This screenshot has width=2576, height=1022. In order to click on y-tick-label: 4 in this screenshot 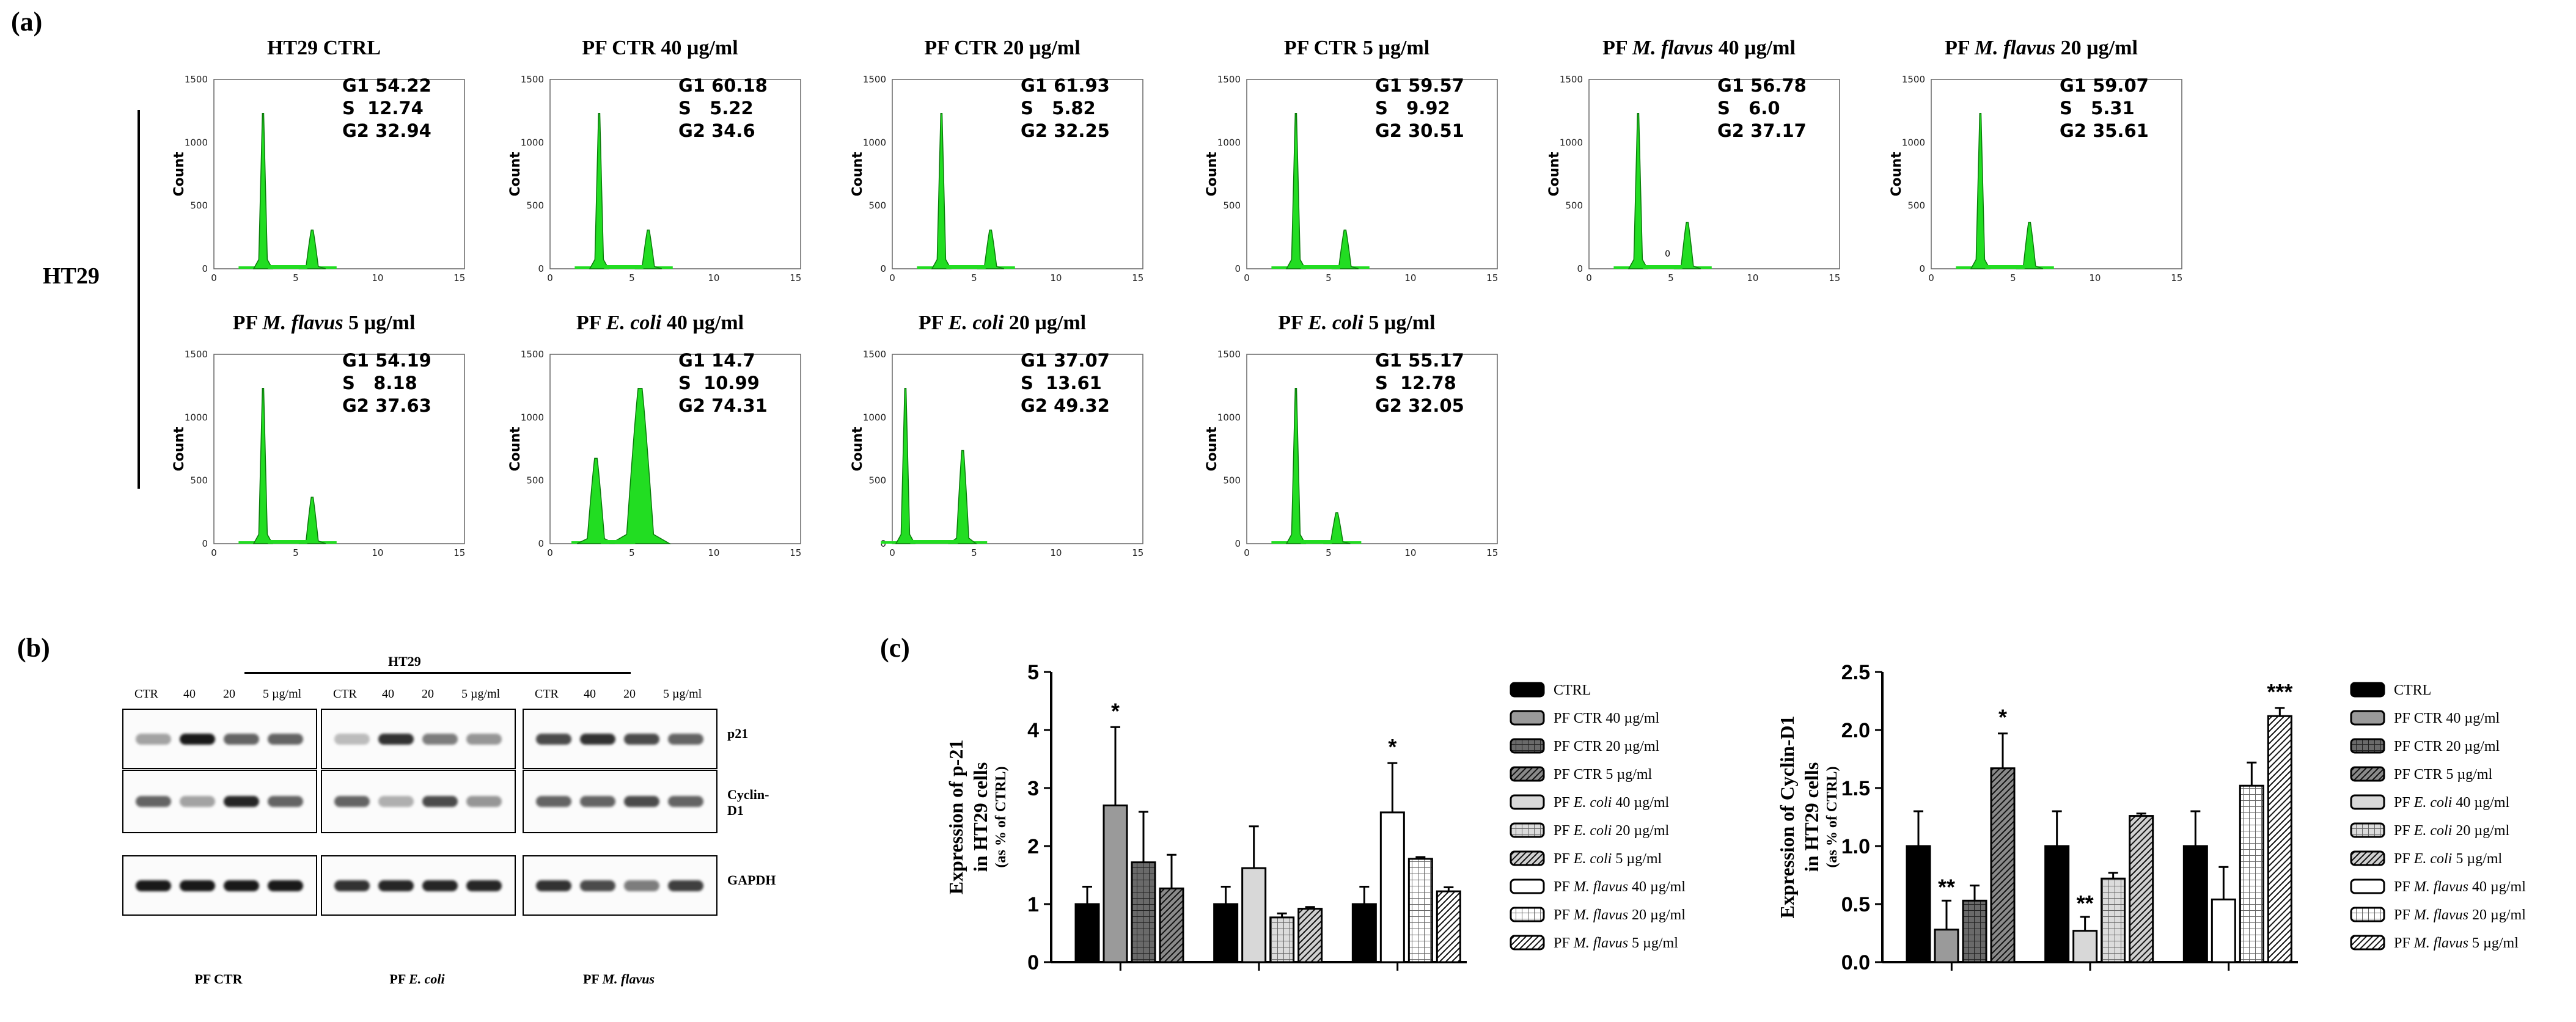, I will do `click(1033, 731)`.